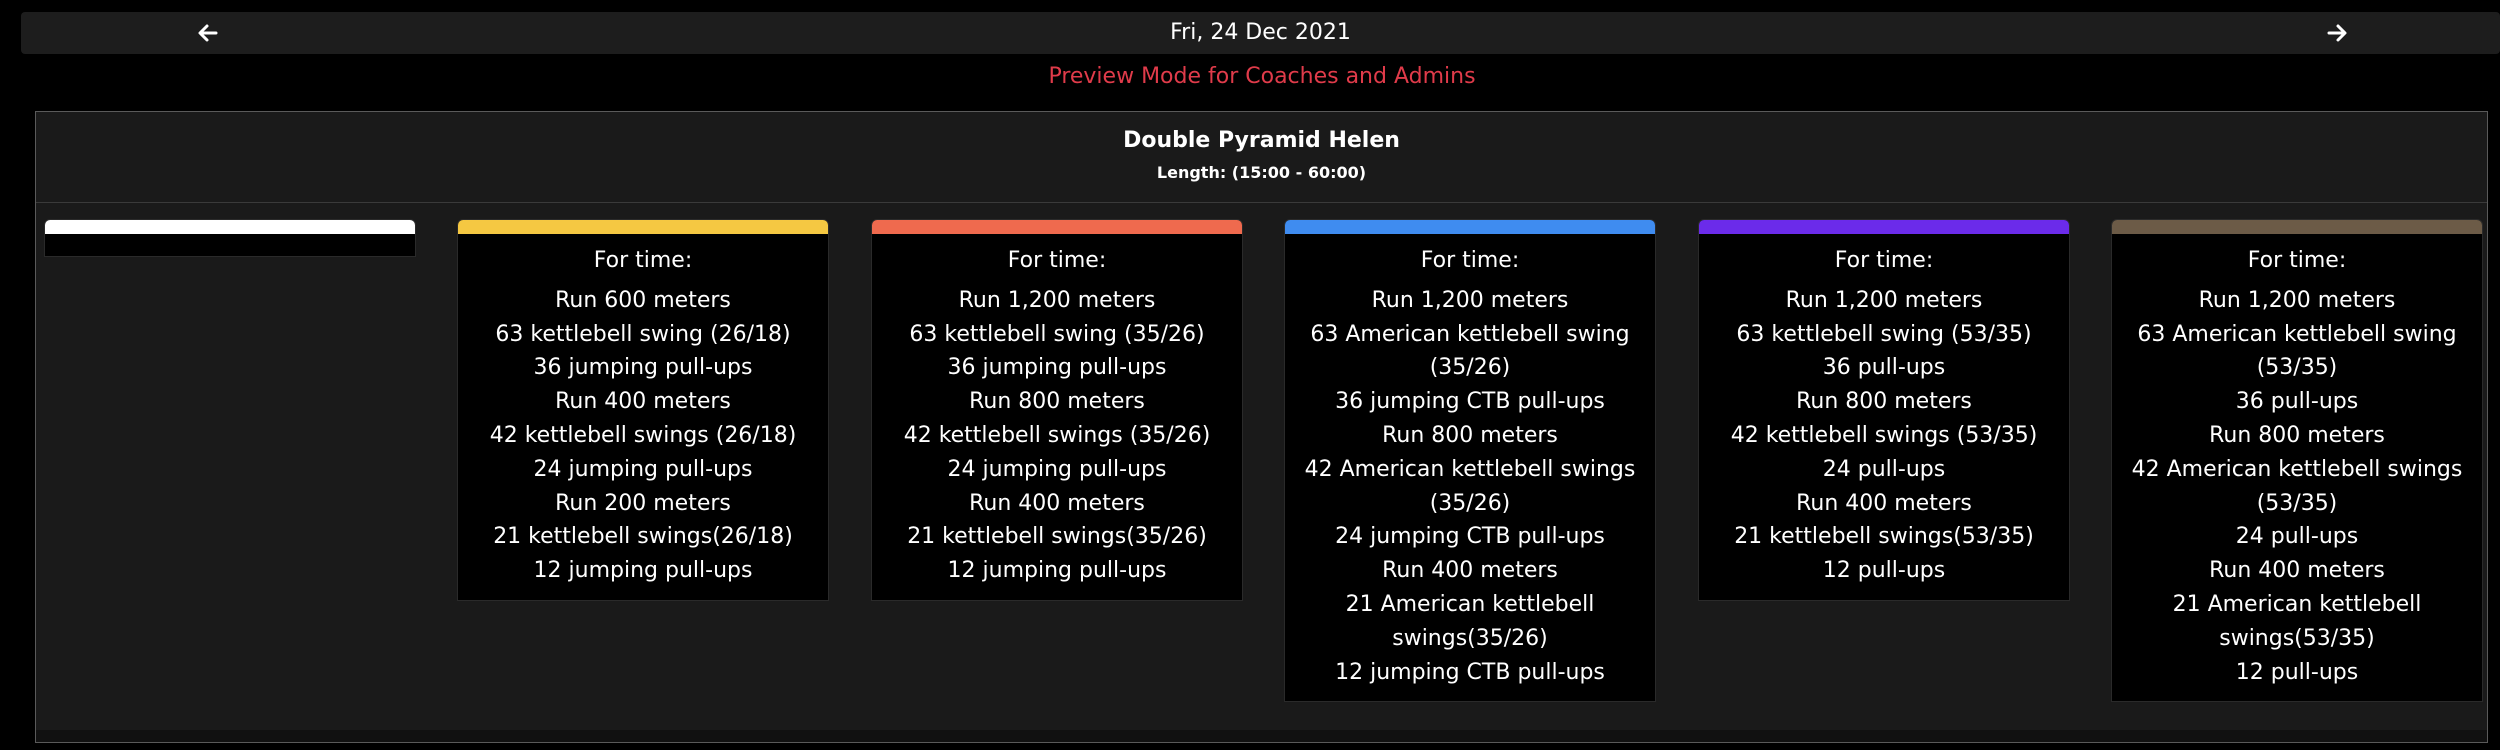 The height and width of the screenshot is (750, 2500). What do you see at coordinates (2297, 621) in the screenshot?
I see `movement-line: 21 American kettlebell swings(53/35)` at bounding box center [2297, 621].